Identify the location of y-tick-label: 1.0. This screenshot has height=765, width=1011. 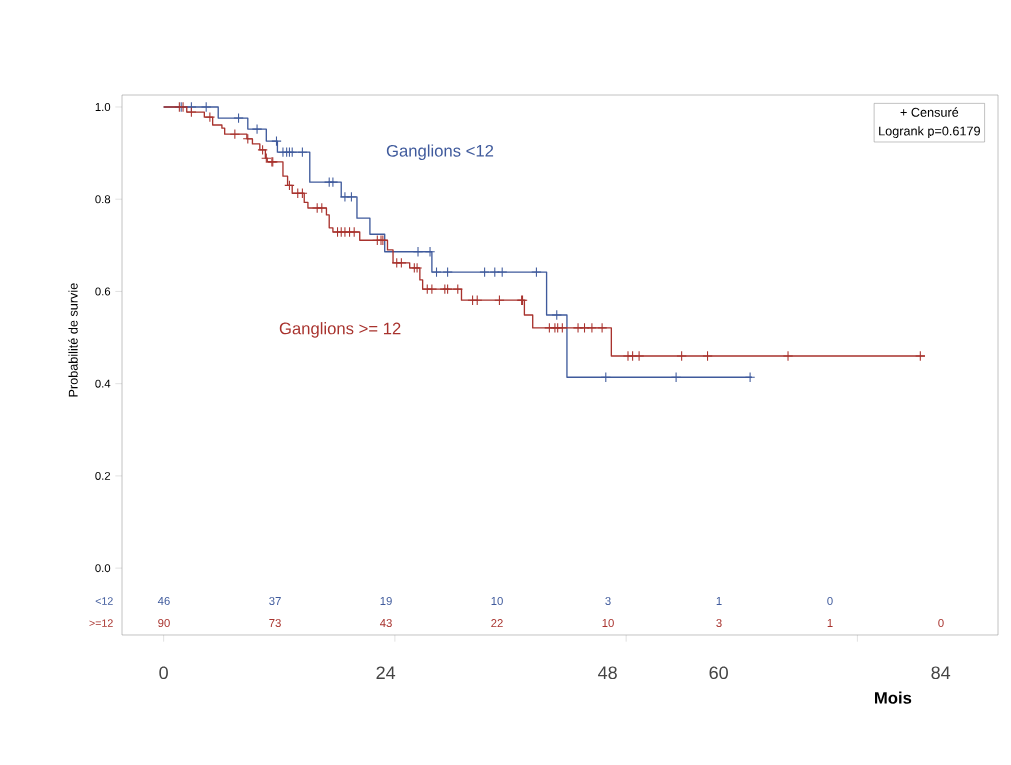
(103, 106).